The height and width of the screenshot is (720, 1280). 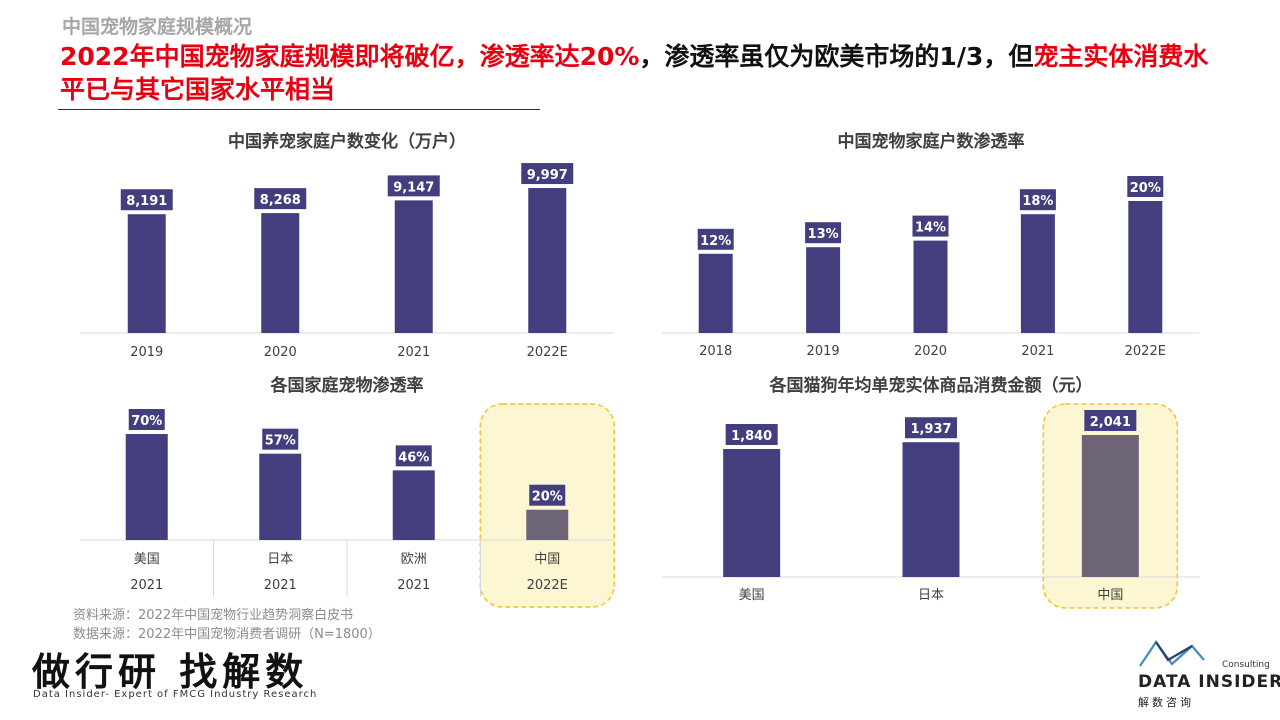 I want to click on penetration_countries-category-label-3: 中国, so click(x=547, y=559).